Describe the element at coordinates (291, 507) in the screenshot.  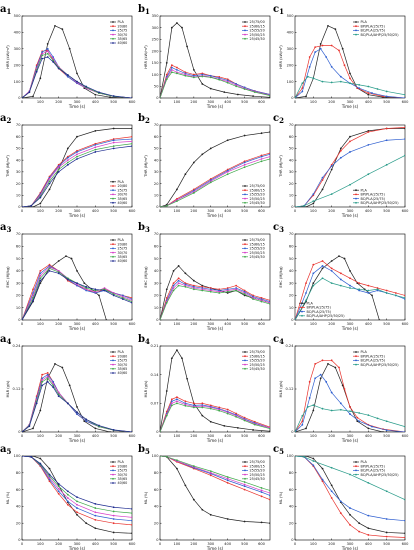
I see `y-tick-label: 40` at that location.